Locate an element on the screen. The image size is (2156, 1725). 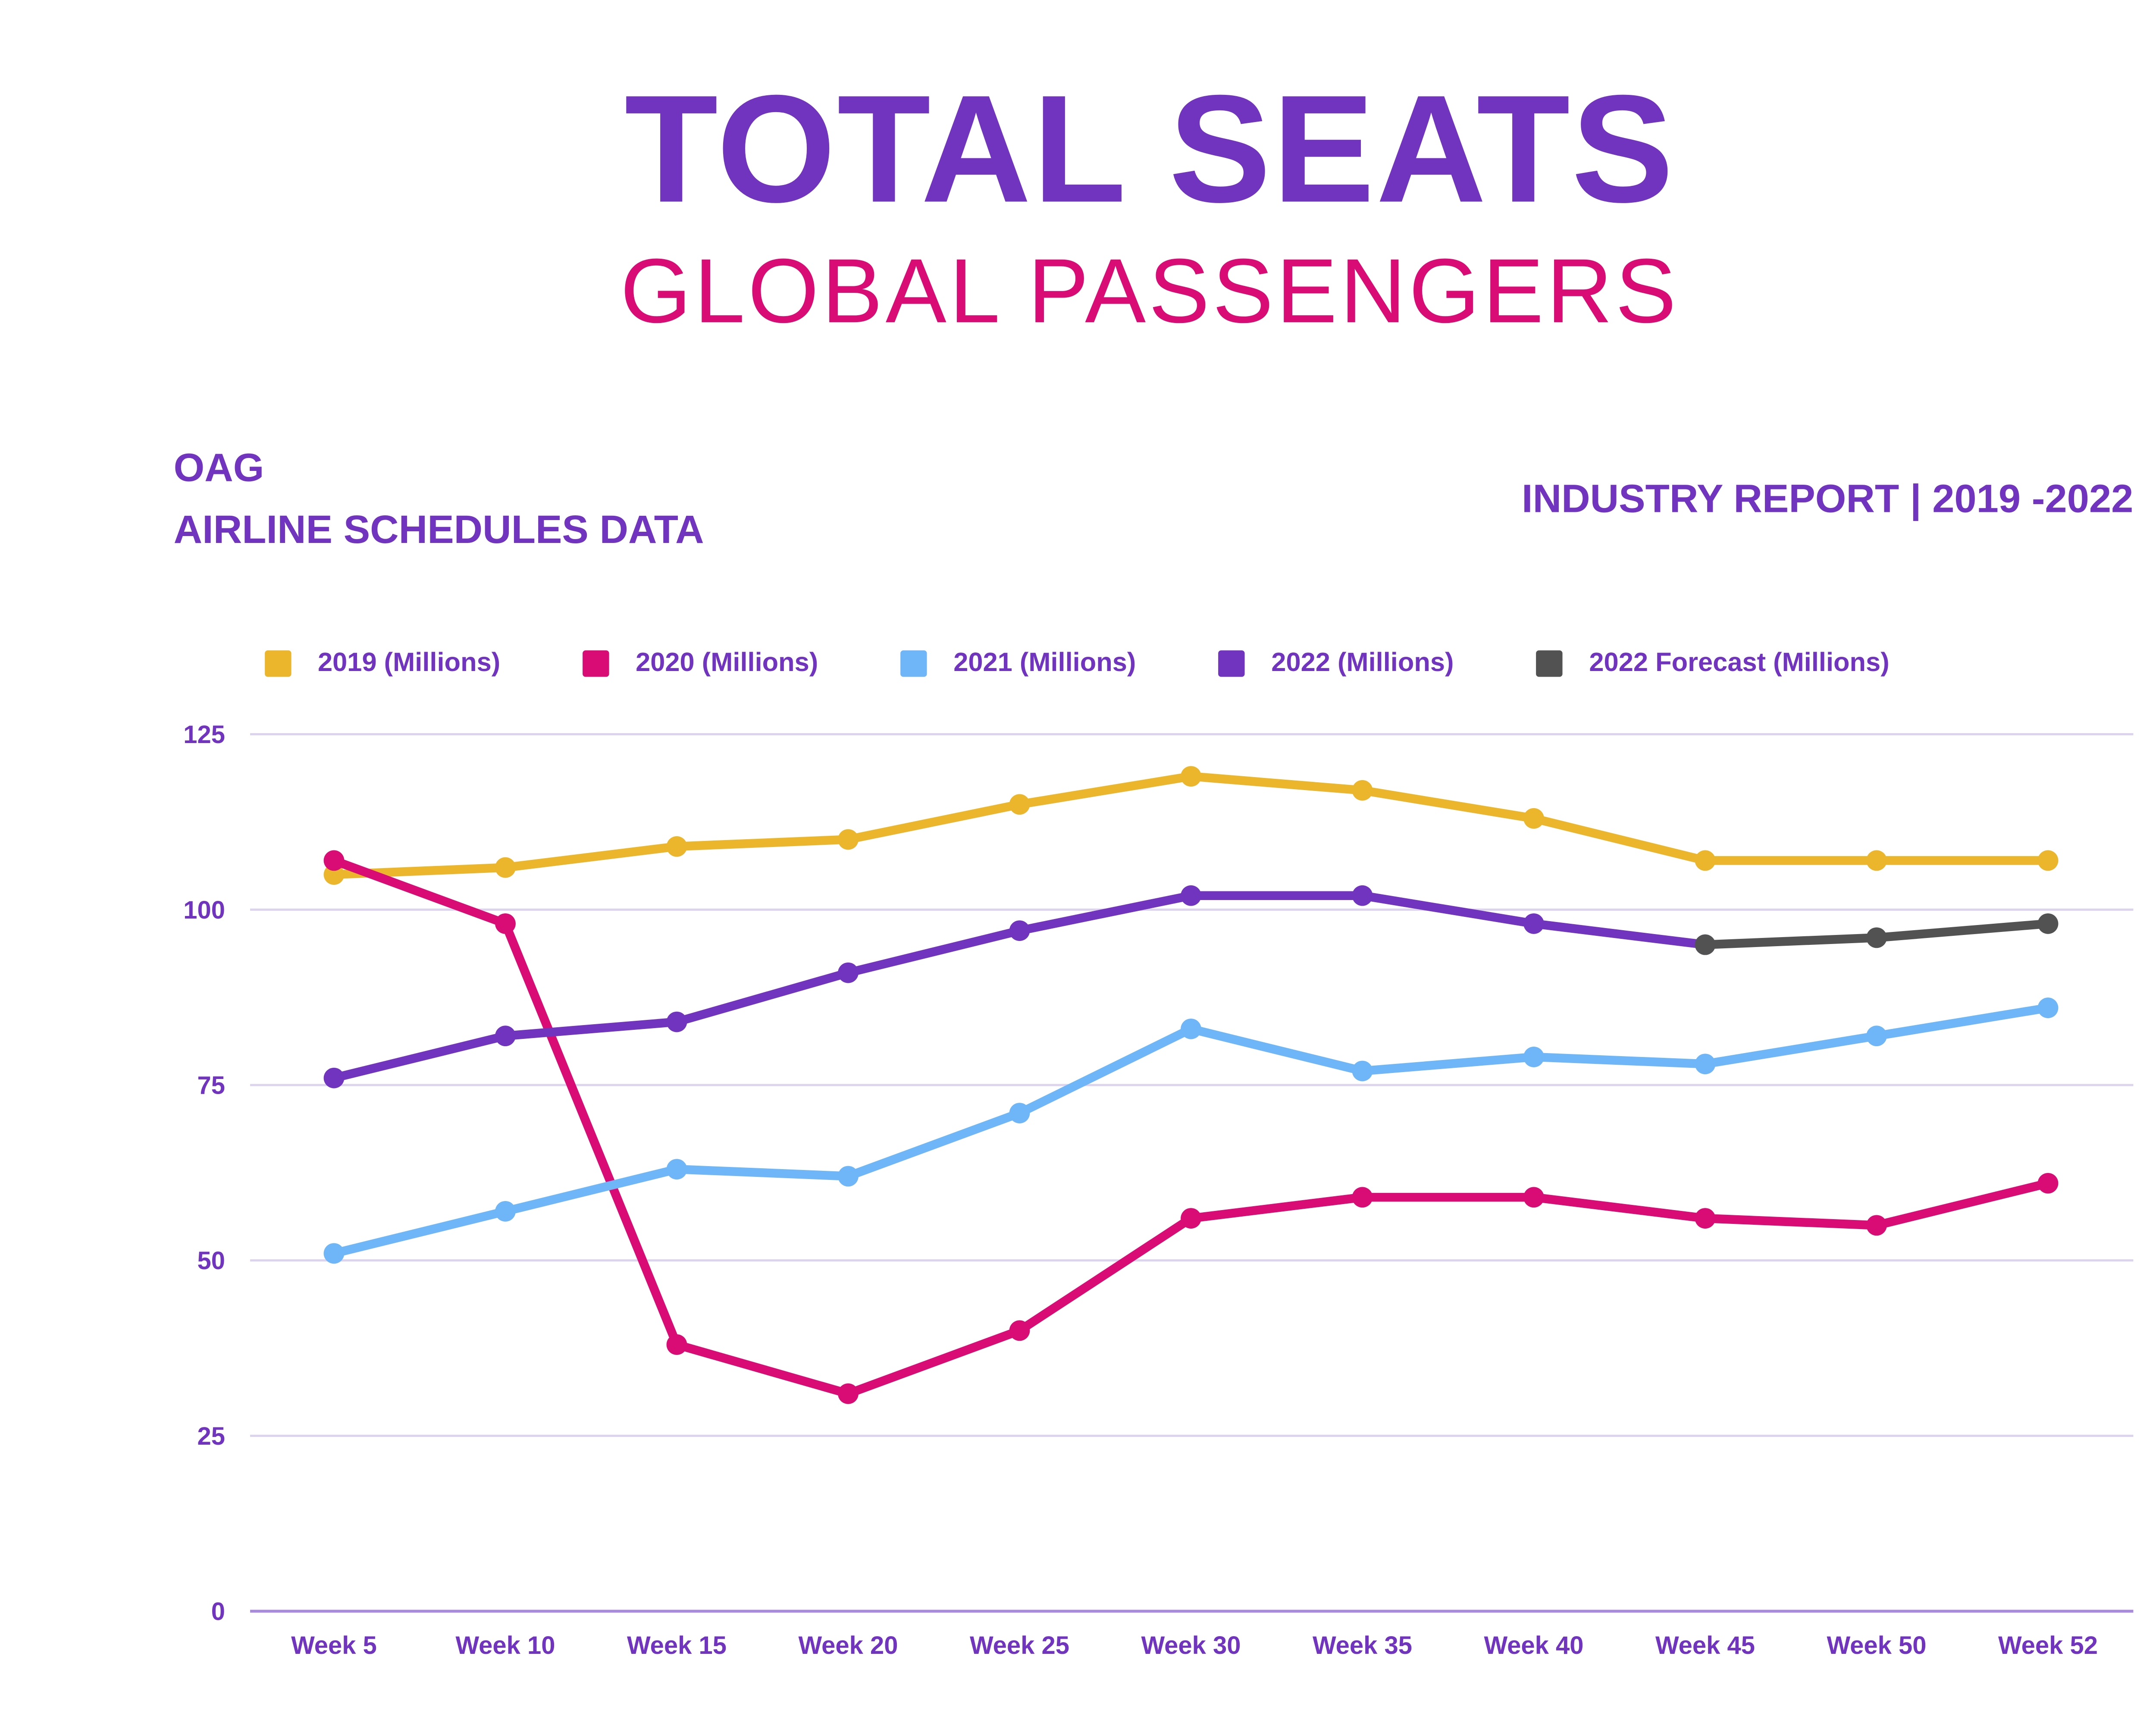
y-tick-label: 100 is located at coordinates (204, 910).